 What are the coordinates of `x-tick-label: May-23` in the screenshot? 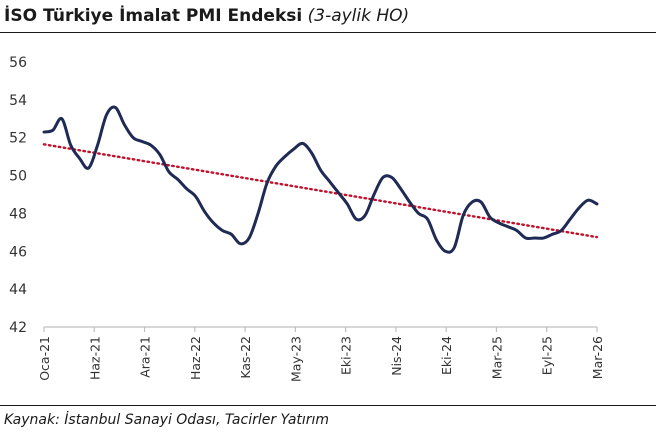 It's located at (295, 359).